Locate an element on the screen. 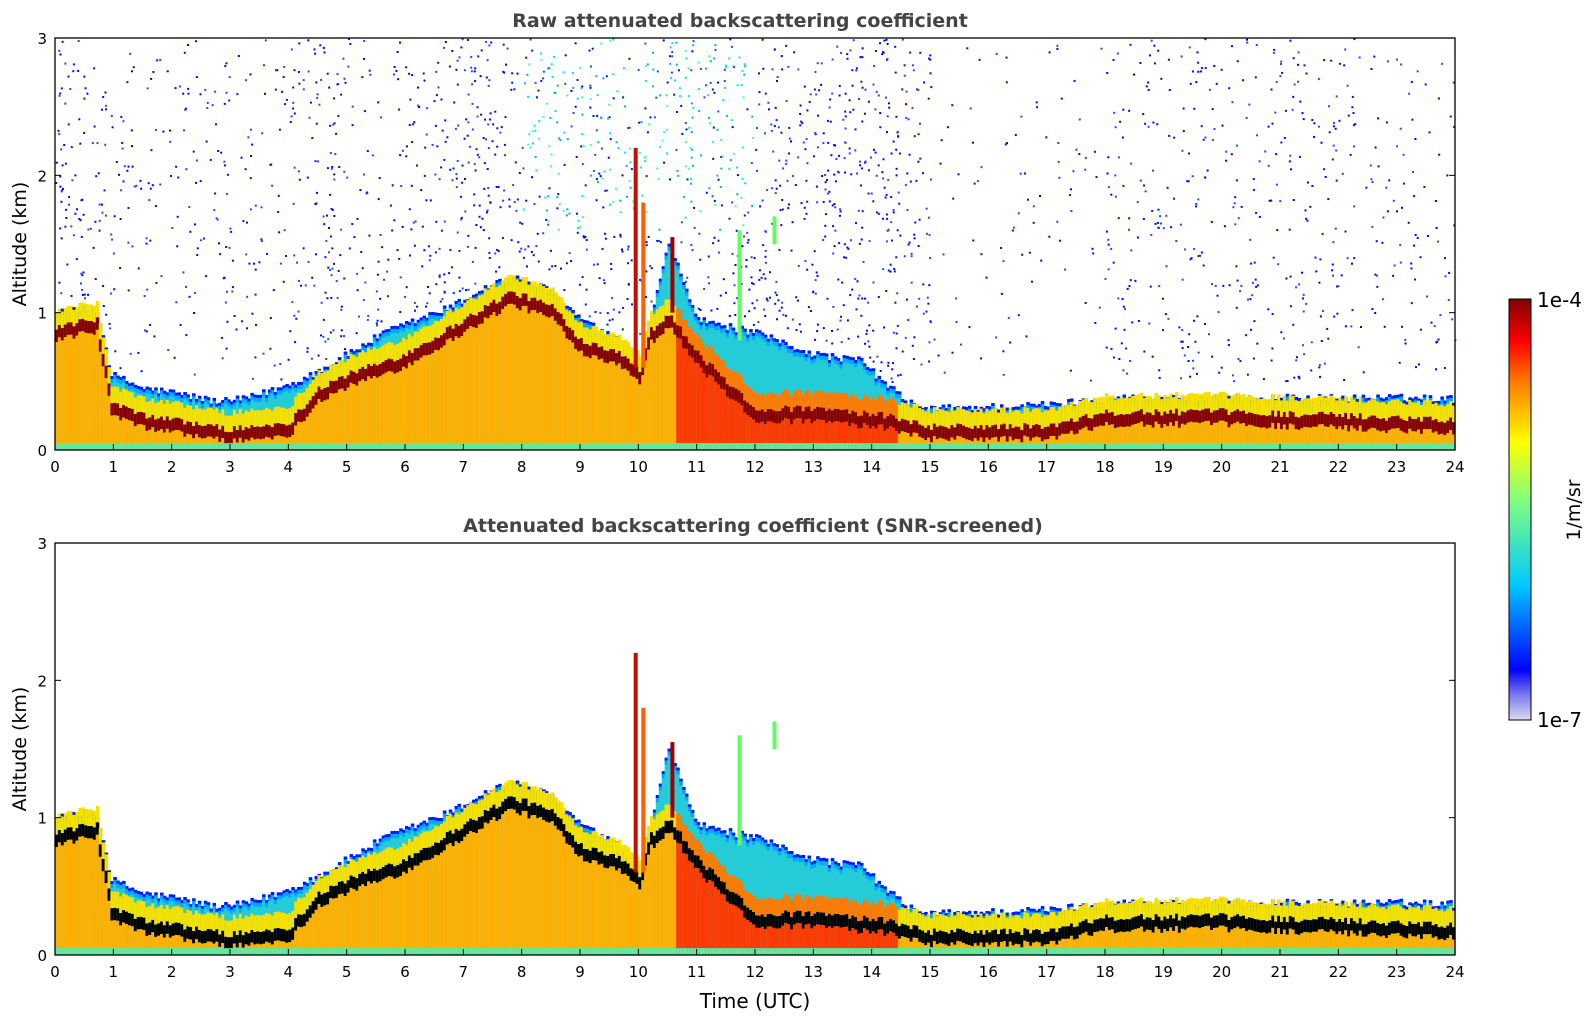  layer-column is located at coordinates (771, 392).